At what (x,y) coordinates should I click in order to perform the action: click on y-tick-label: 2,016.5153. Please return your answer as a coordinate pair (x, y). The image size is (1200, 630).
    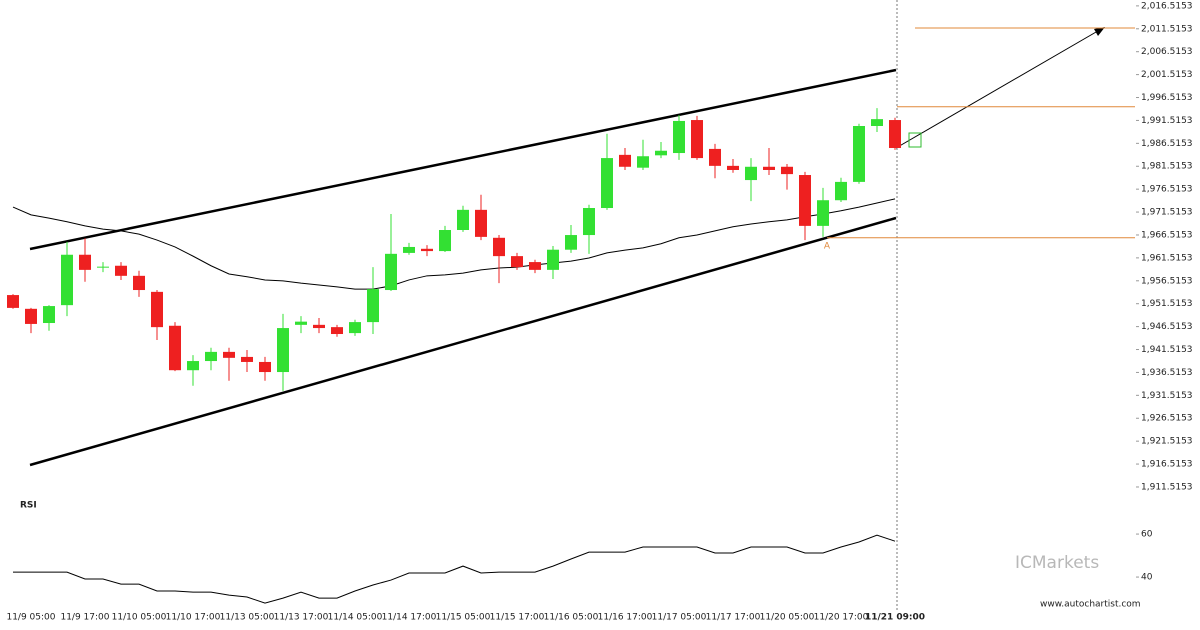
    Looking at the image, I should click on (1167, 6).